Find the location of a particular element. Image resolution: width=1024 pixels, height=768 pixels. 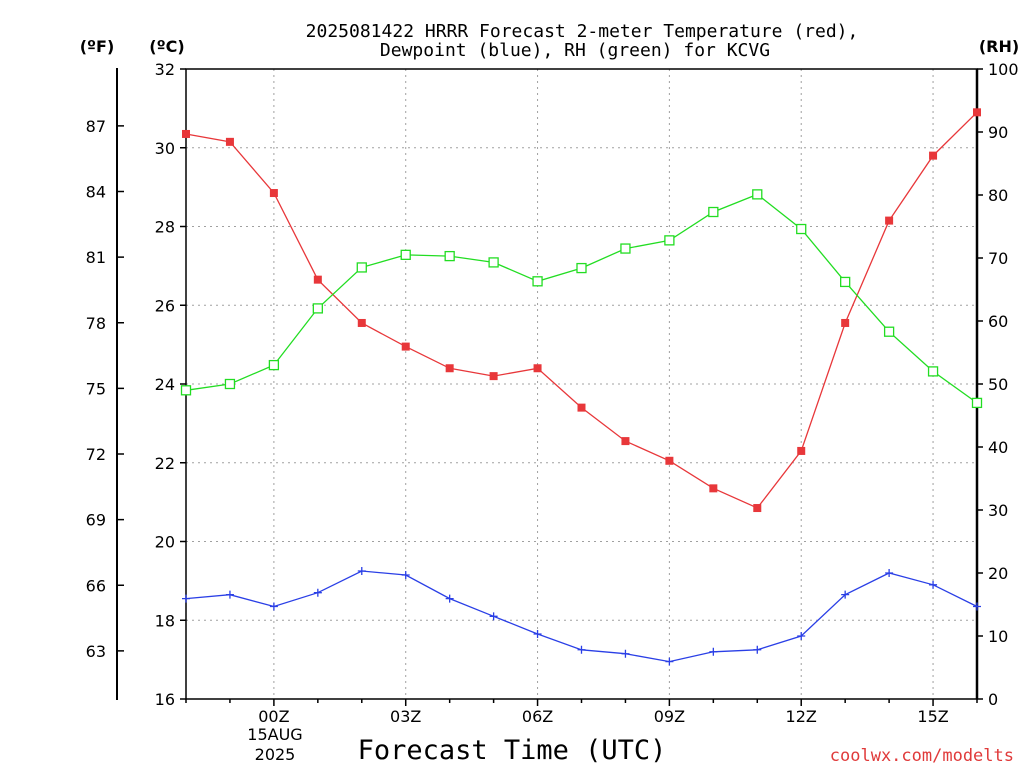

rh-tick-label: 70 is located at coordinates (998, 258).